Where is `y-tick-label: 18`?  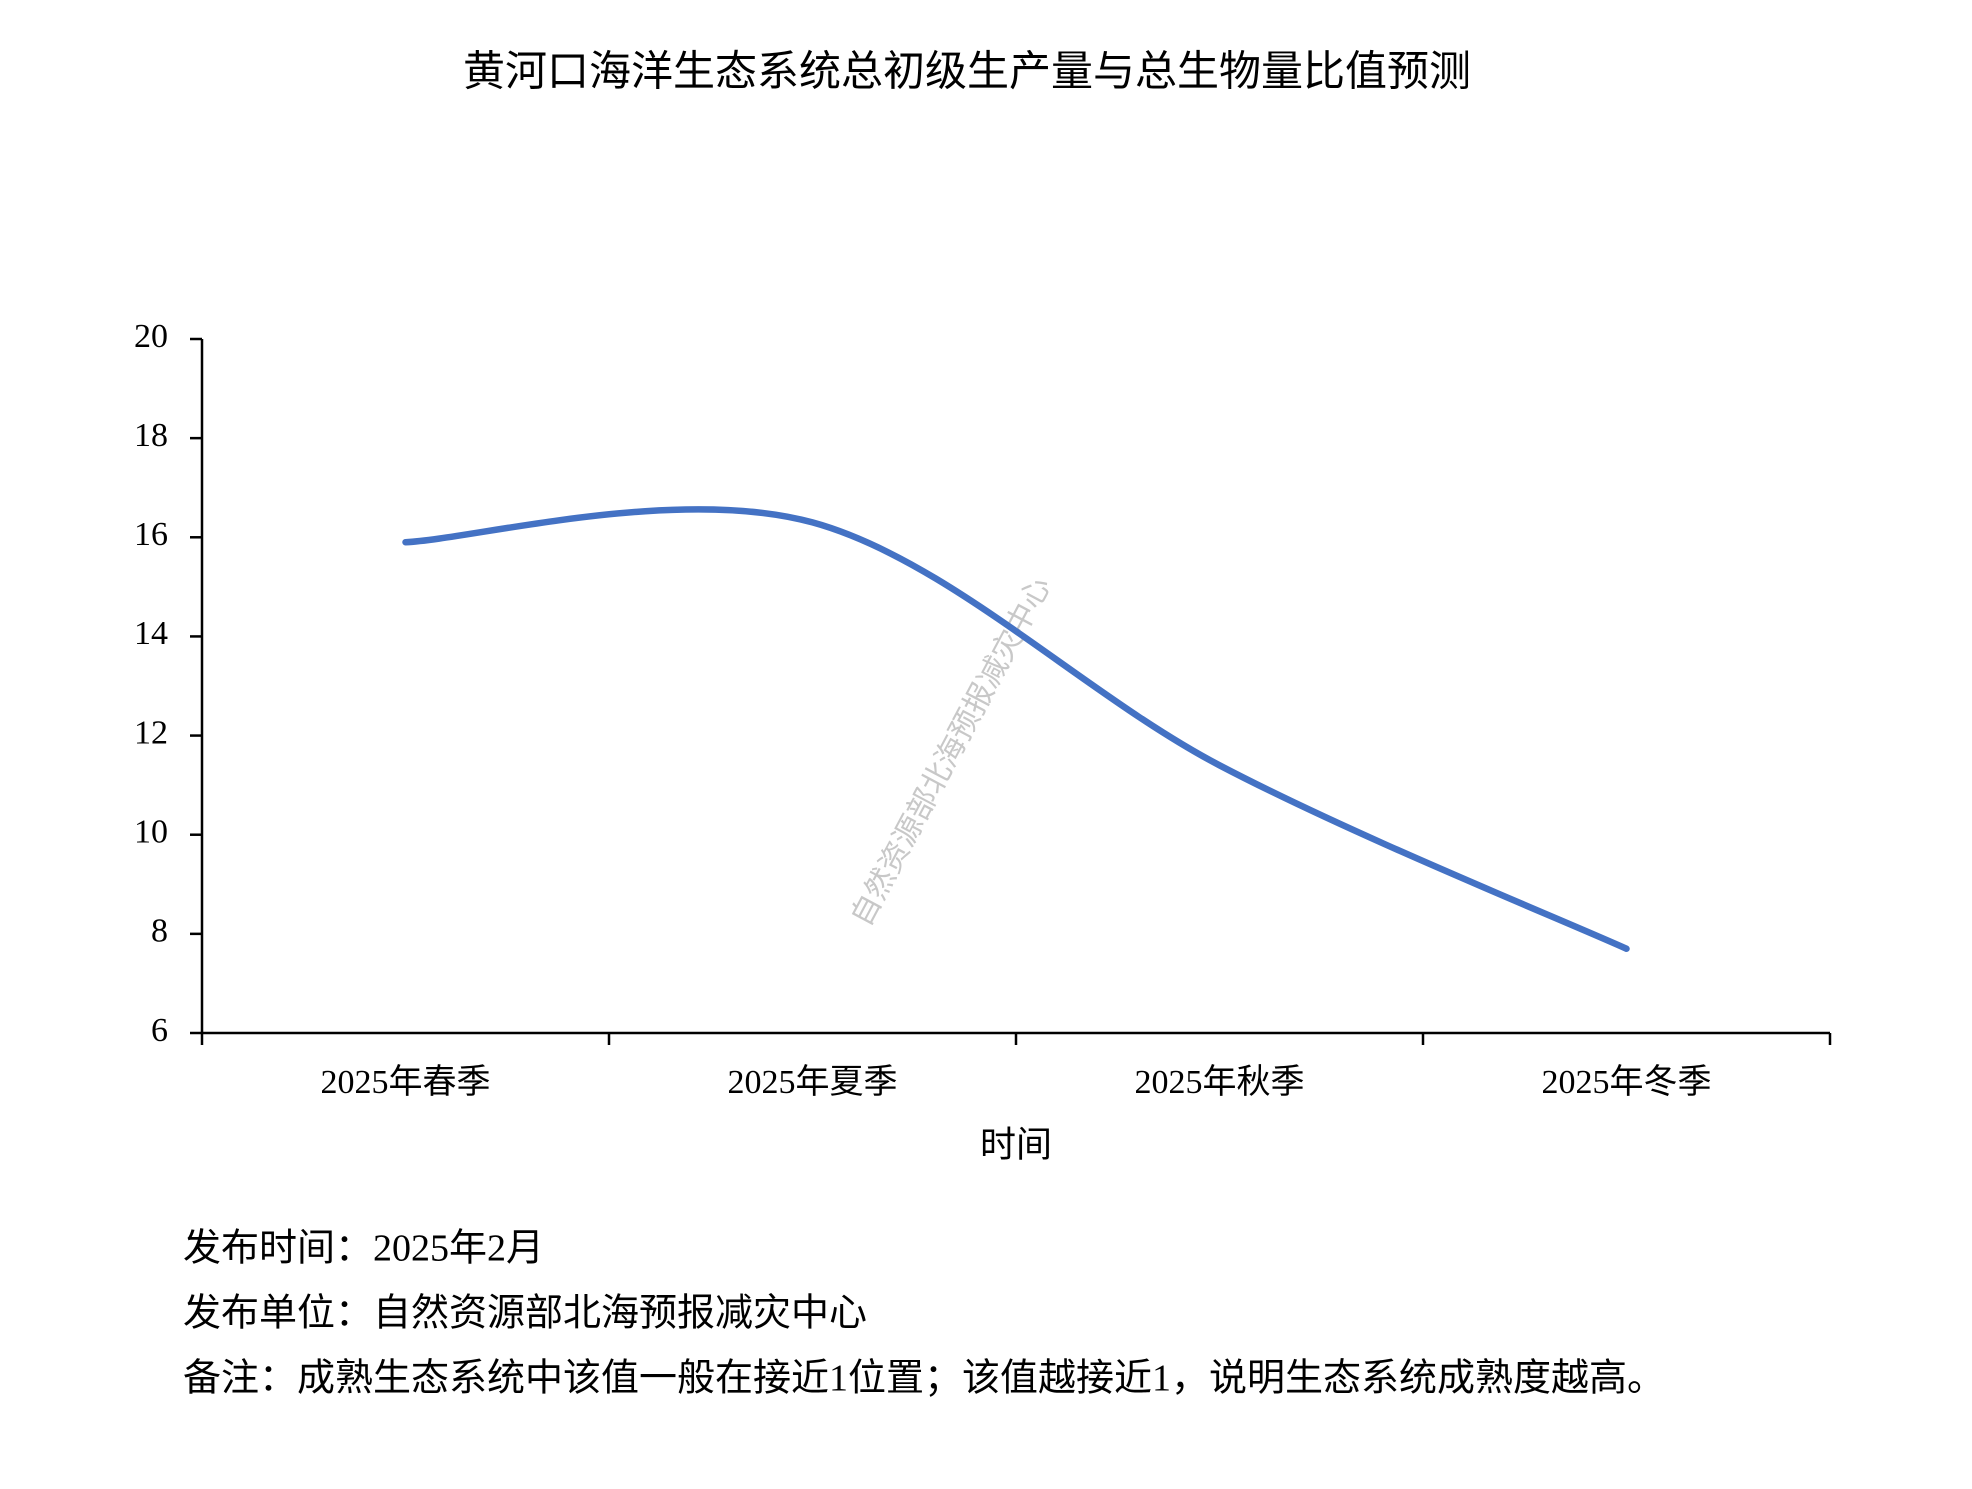
y-tick-label: 18 is located at coordinates (151, 435).